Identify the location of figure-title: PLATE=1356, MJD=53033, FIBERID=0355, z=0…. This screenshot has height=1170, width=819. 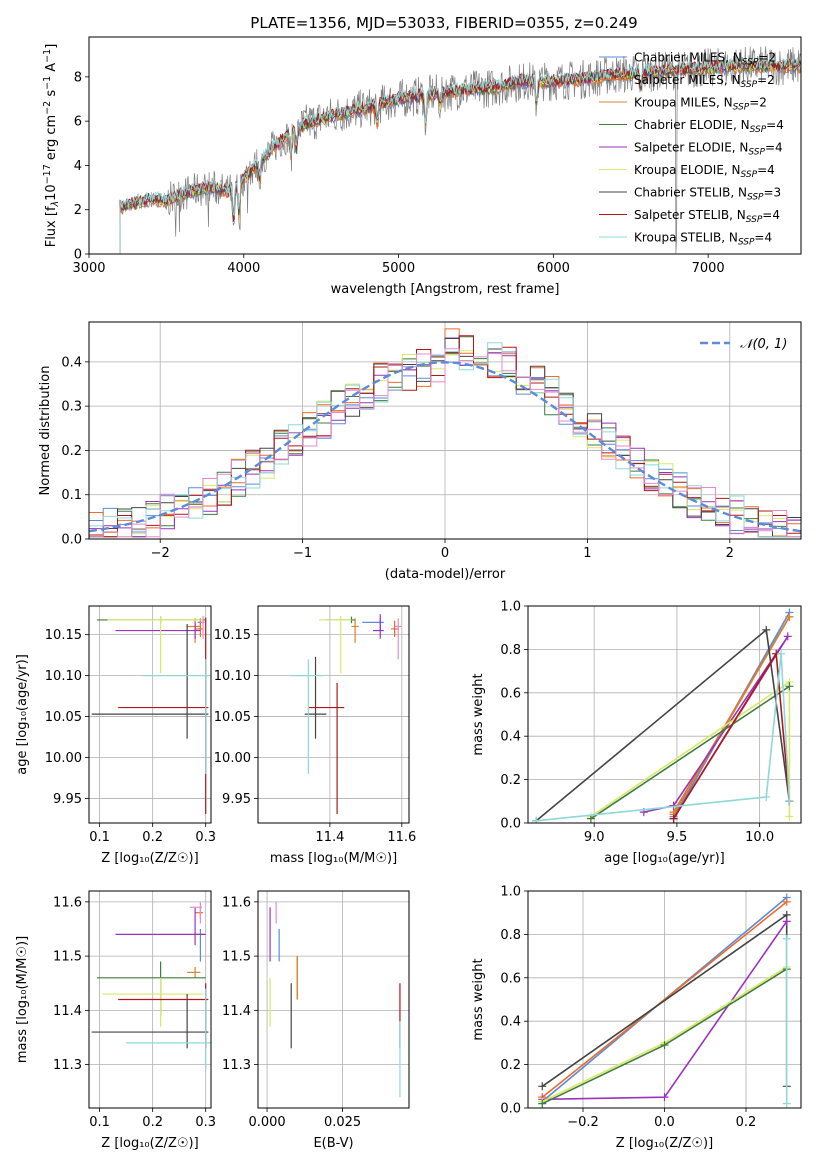
(443, 23).